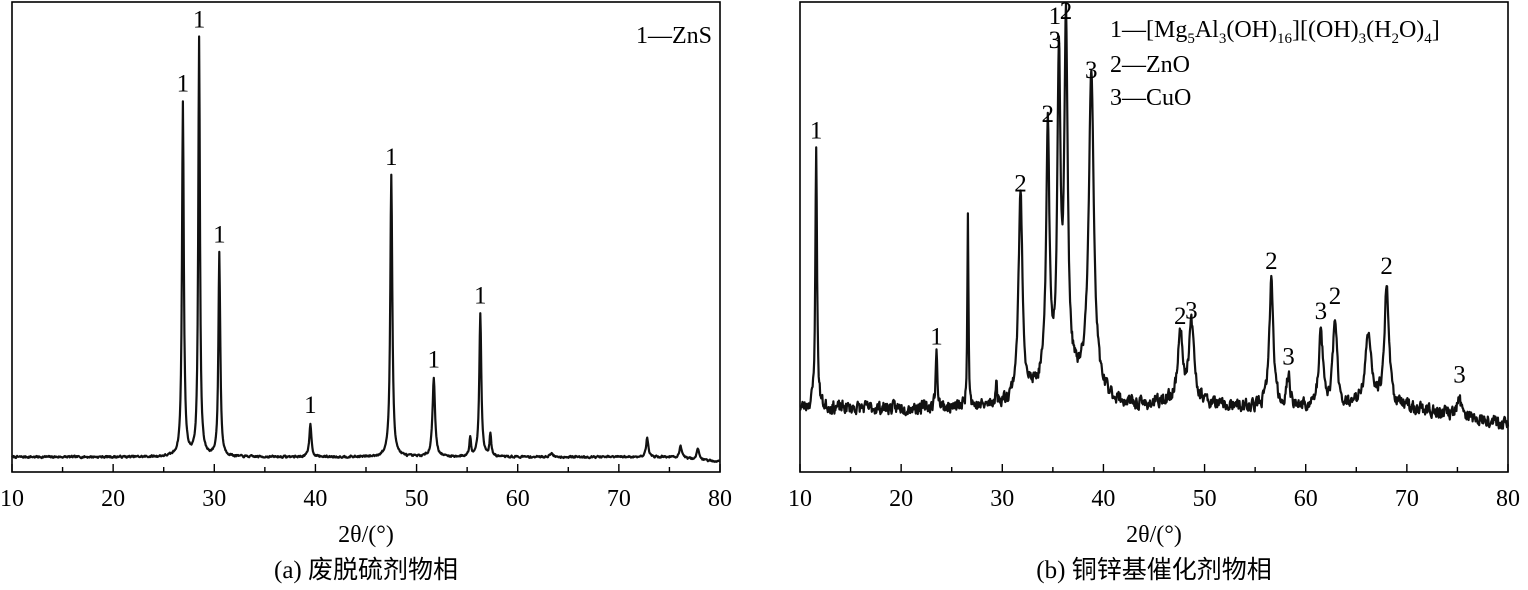  Describe the element at coordinates (1150, 98) in the screenshot. I see `panel-b-legend-entry-3: 3—CuO` at that location.